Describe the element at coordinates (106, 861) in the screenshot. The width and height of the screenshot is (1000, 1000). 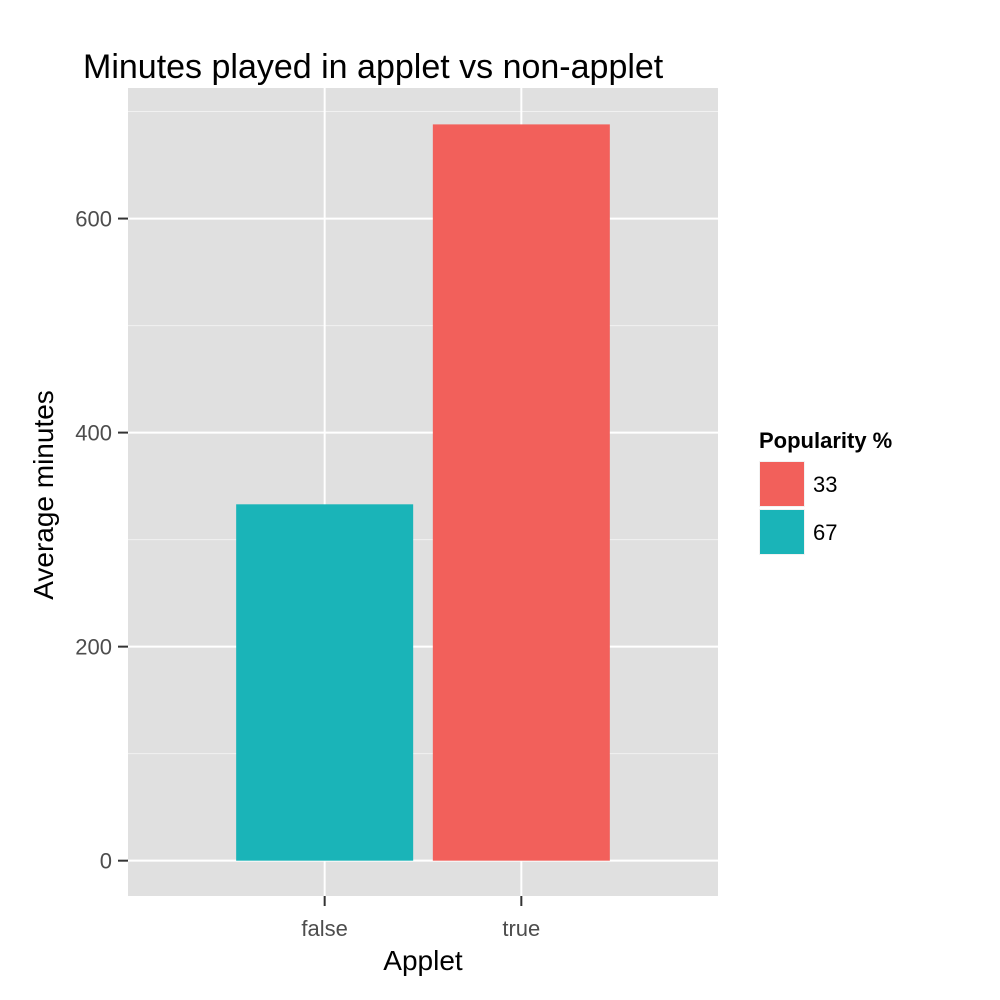
I see `y-tick-label: 0` at that location.